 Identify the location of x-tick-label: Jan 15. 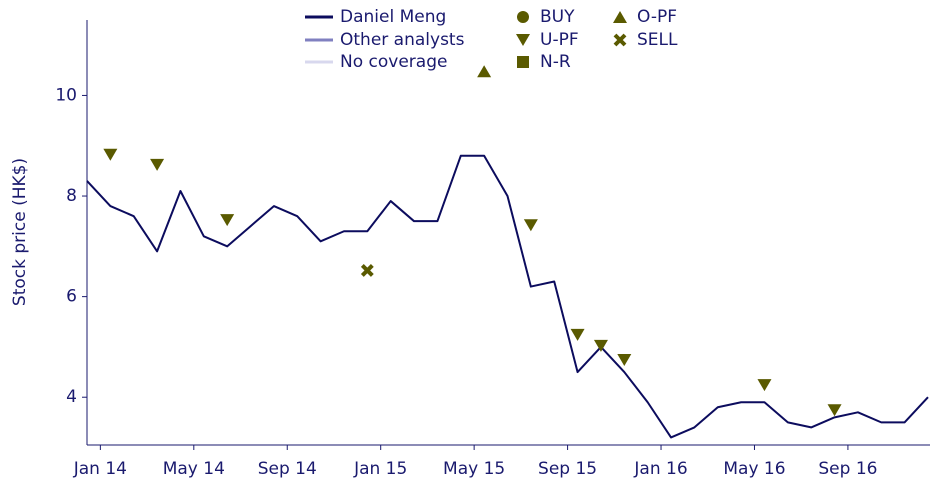
(380, 469).